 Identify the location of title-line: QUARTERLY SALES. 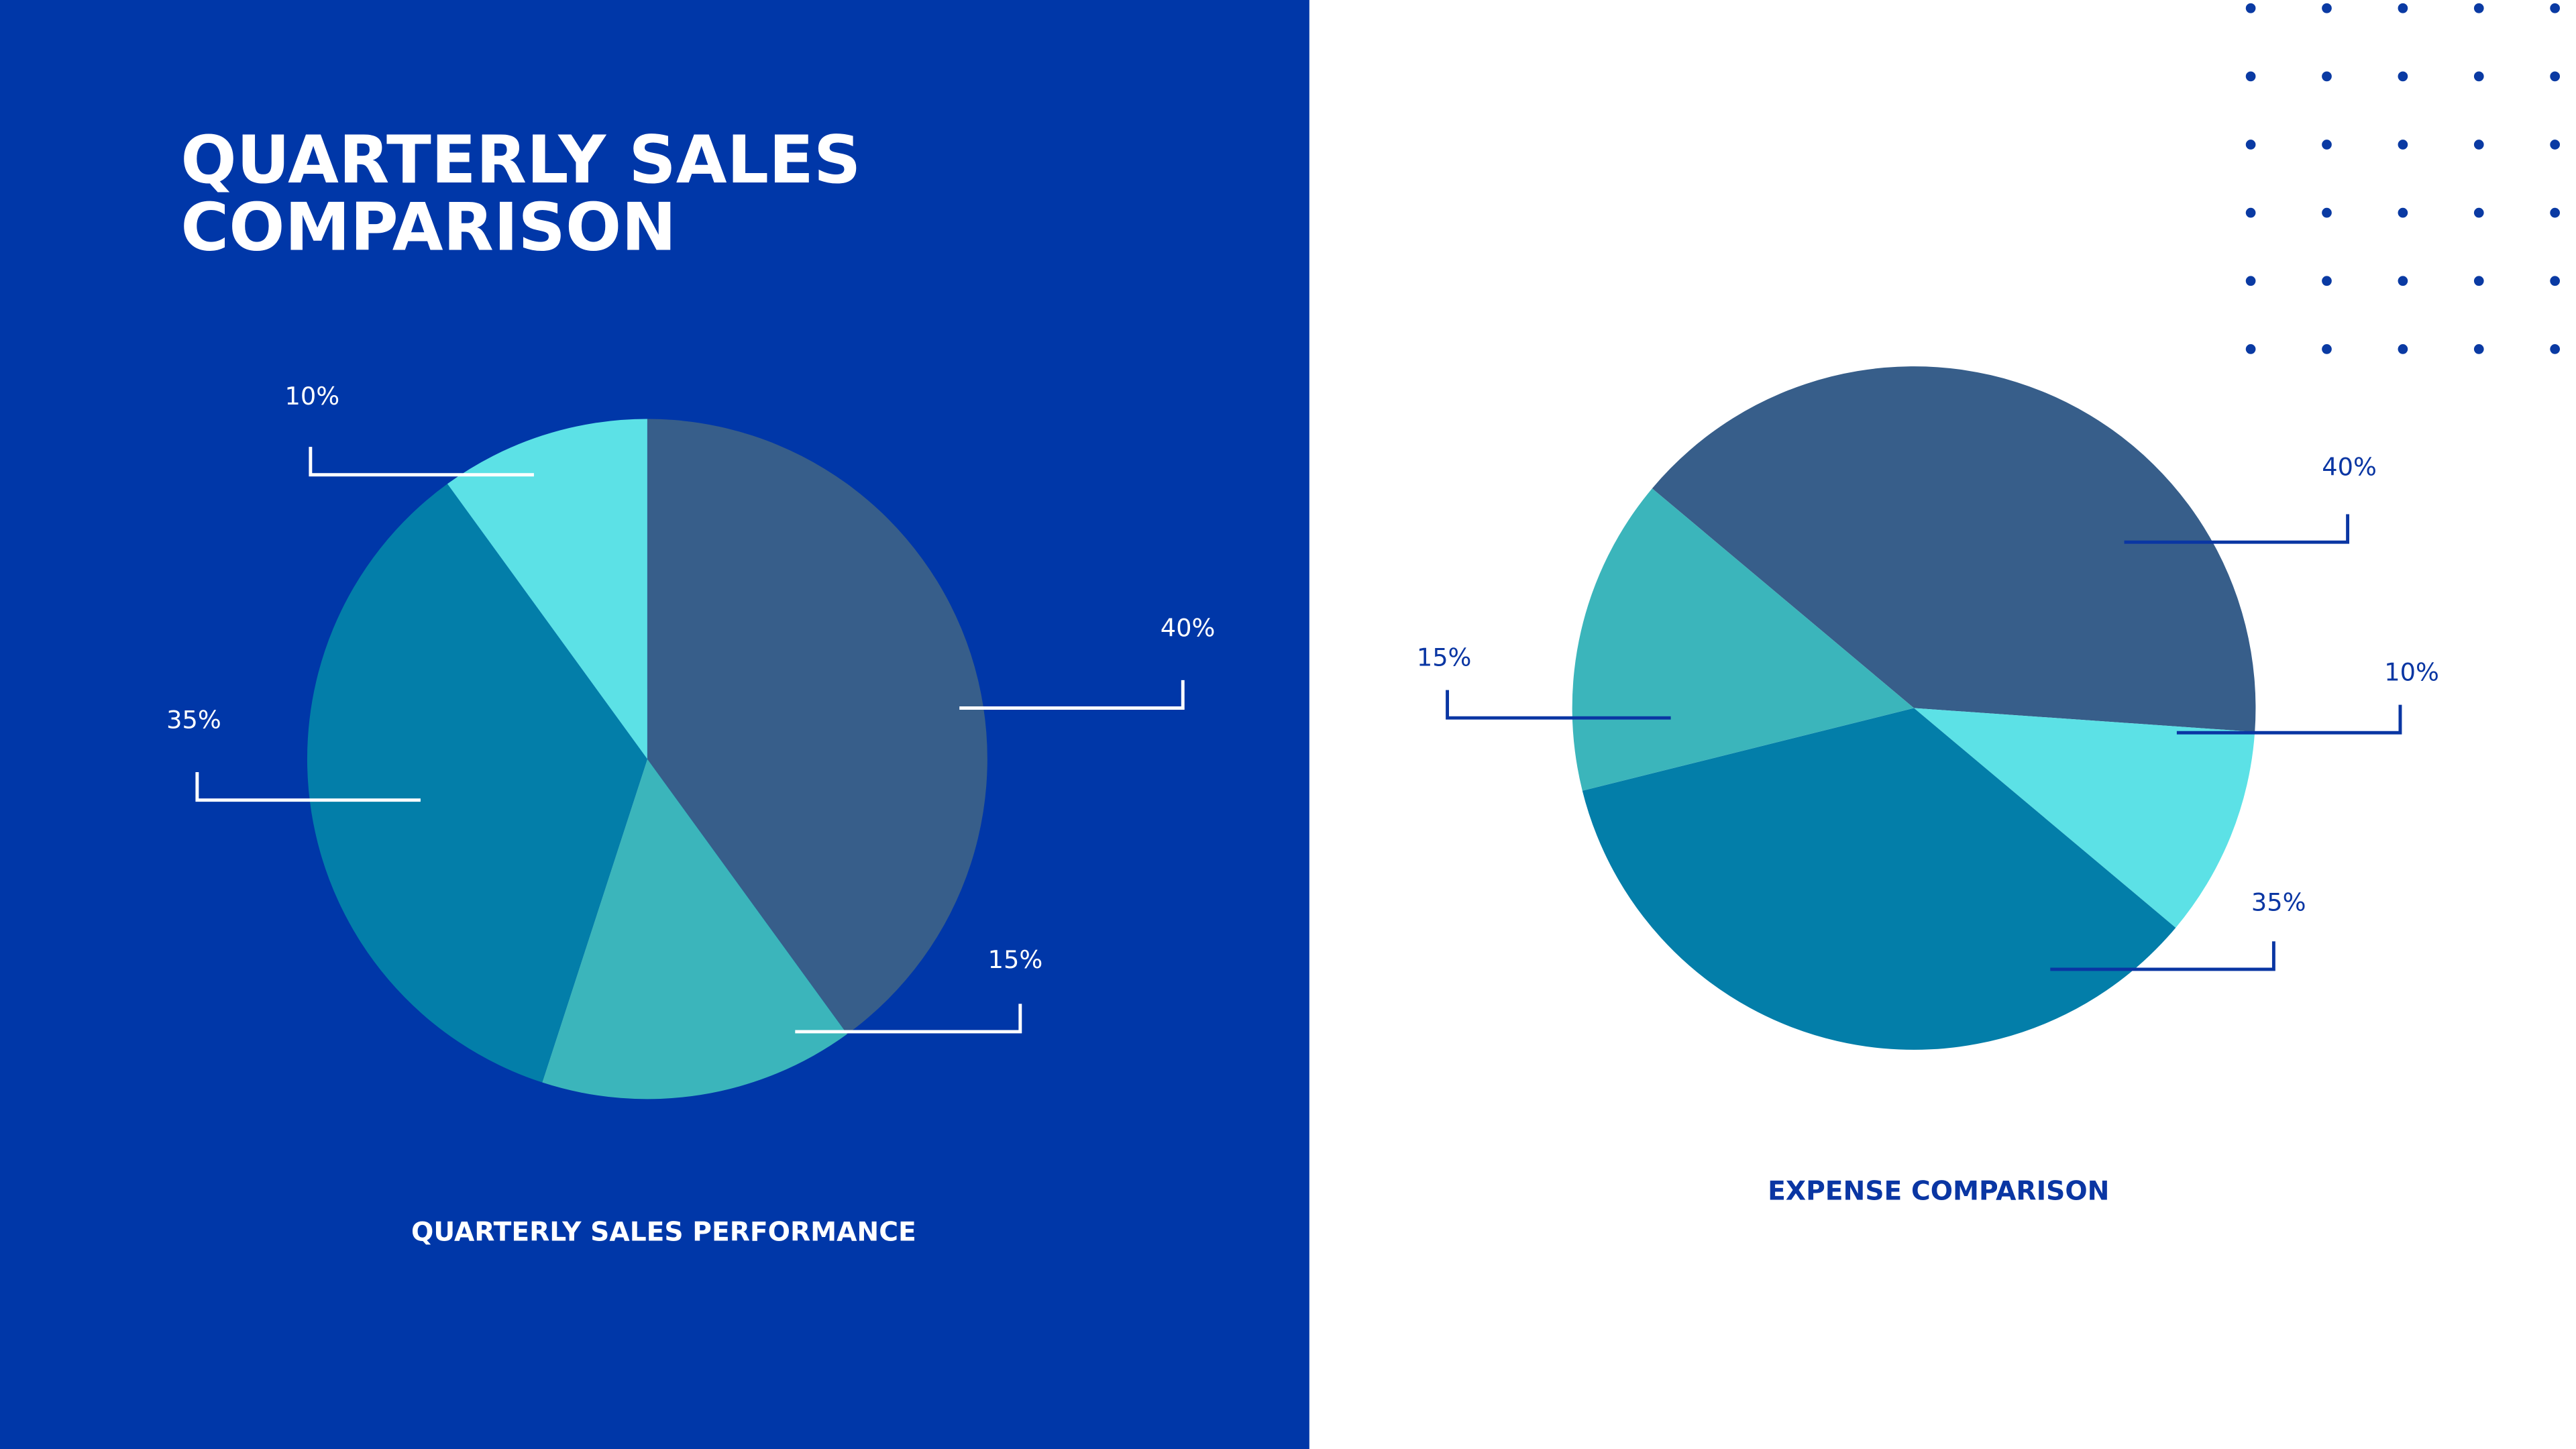
(520, 160).